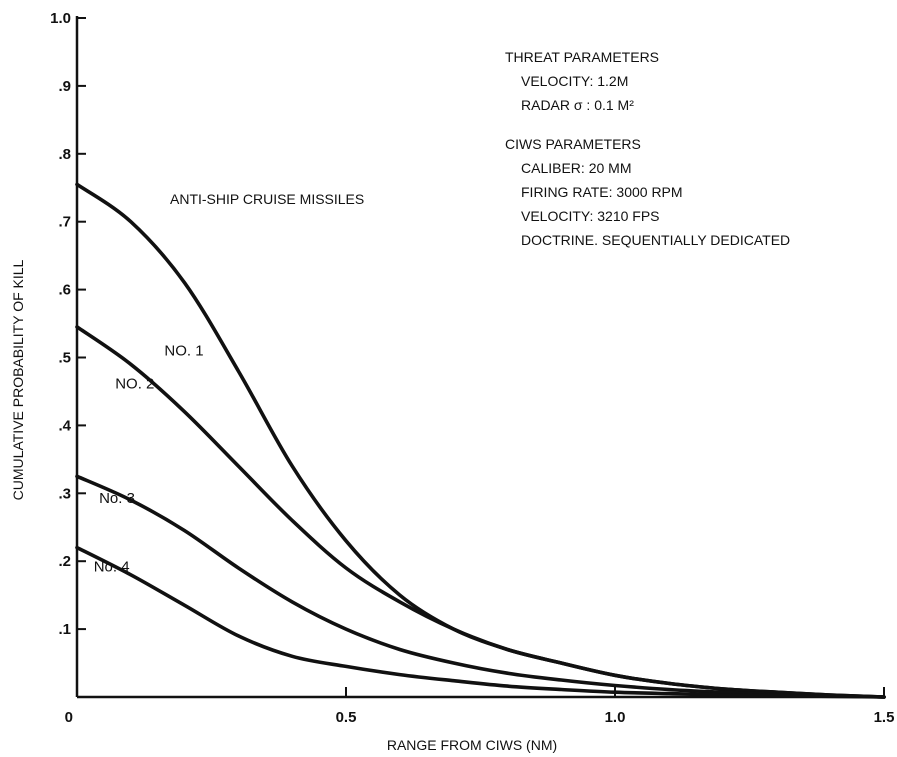  I want to click on y-tick-label: .5, so click(64, 358).